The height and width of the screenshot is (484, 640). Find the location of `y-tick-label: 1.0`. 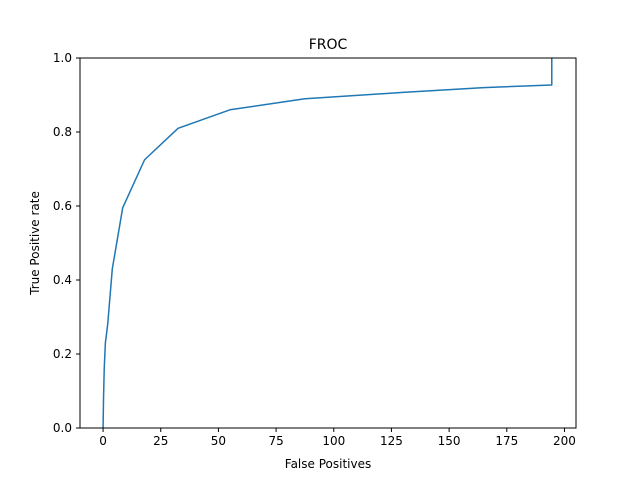

y-tick-label: 1.0 is located at coordinates (62, 58).